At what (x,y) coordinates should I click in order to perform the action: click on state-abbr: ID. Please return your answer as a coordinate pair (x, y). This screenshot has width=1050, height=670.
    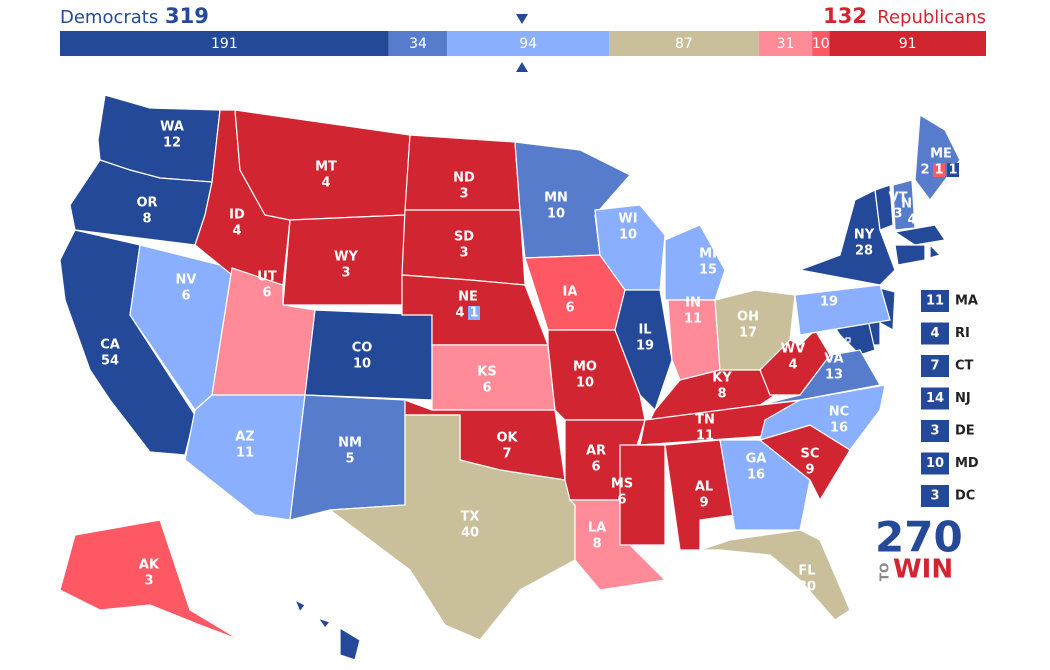
    Looking at the image, I should click on (237, 215).